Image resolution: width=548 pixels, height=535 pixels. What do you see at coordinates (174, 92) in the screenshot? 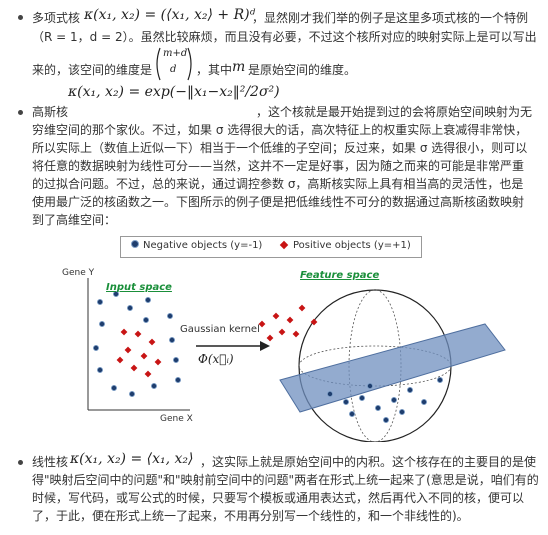
I see `gauss-formula: κ(x₁, x₂) = exp(−‖x₁−x₂‖²/2σ²)` at bounding box center [174, 92].